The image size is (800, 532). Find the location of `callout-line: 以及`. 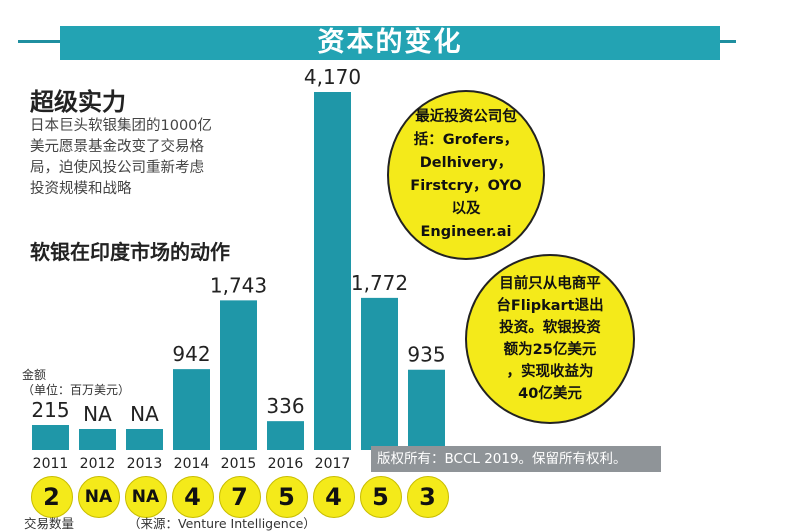

callout-line: 以及 is located at coordinates (466, 209).